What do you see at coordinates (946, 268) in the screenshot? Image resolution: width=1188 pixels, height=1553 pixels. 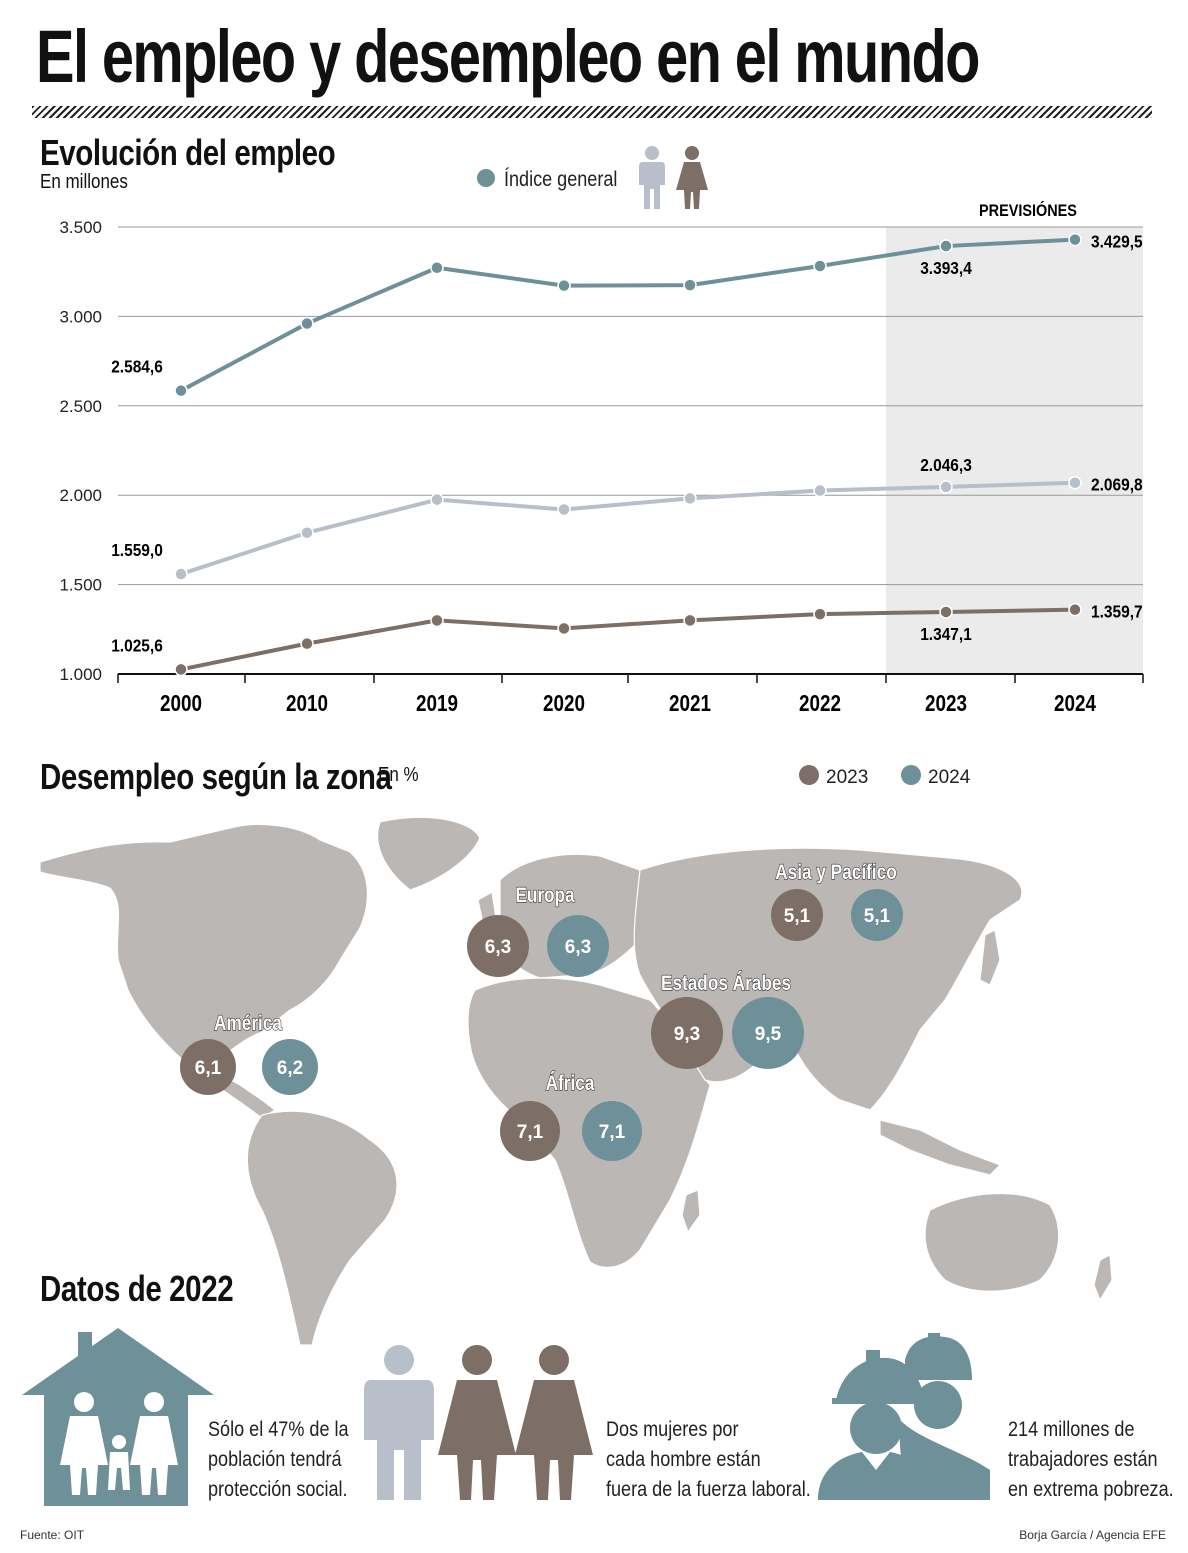 I see `data-label: 3.393,4` at bounding box center [946, 268].